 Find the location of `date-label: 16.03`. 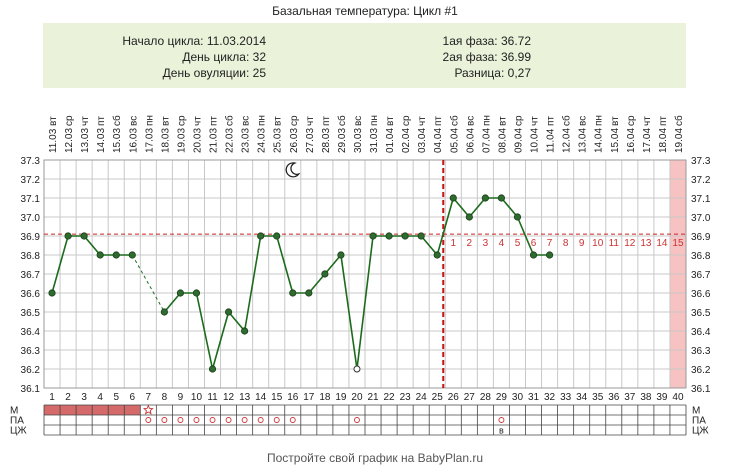

date-label: 16.03 is located at coordinates (133, 140).